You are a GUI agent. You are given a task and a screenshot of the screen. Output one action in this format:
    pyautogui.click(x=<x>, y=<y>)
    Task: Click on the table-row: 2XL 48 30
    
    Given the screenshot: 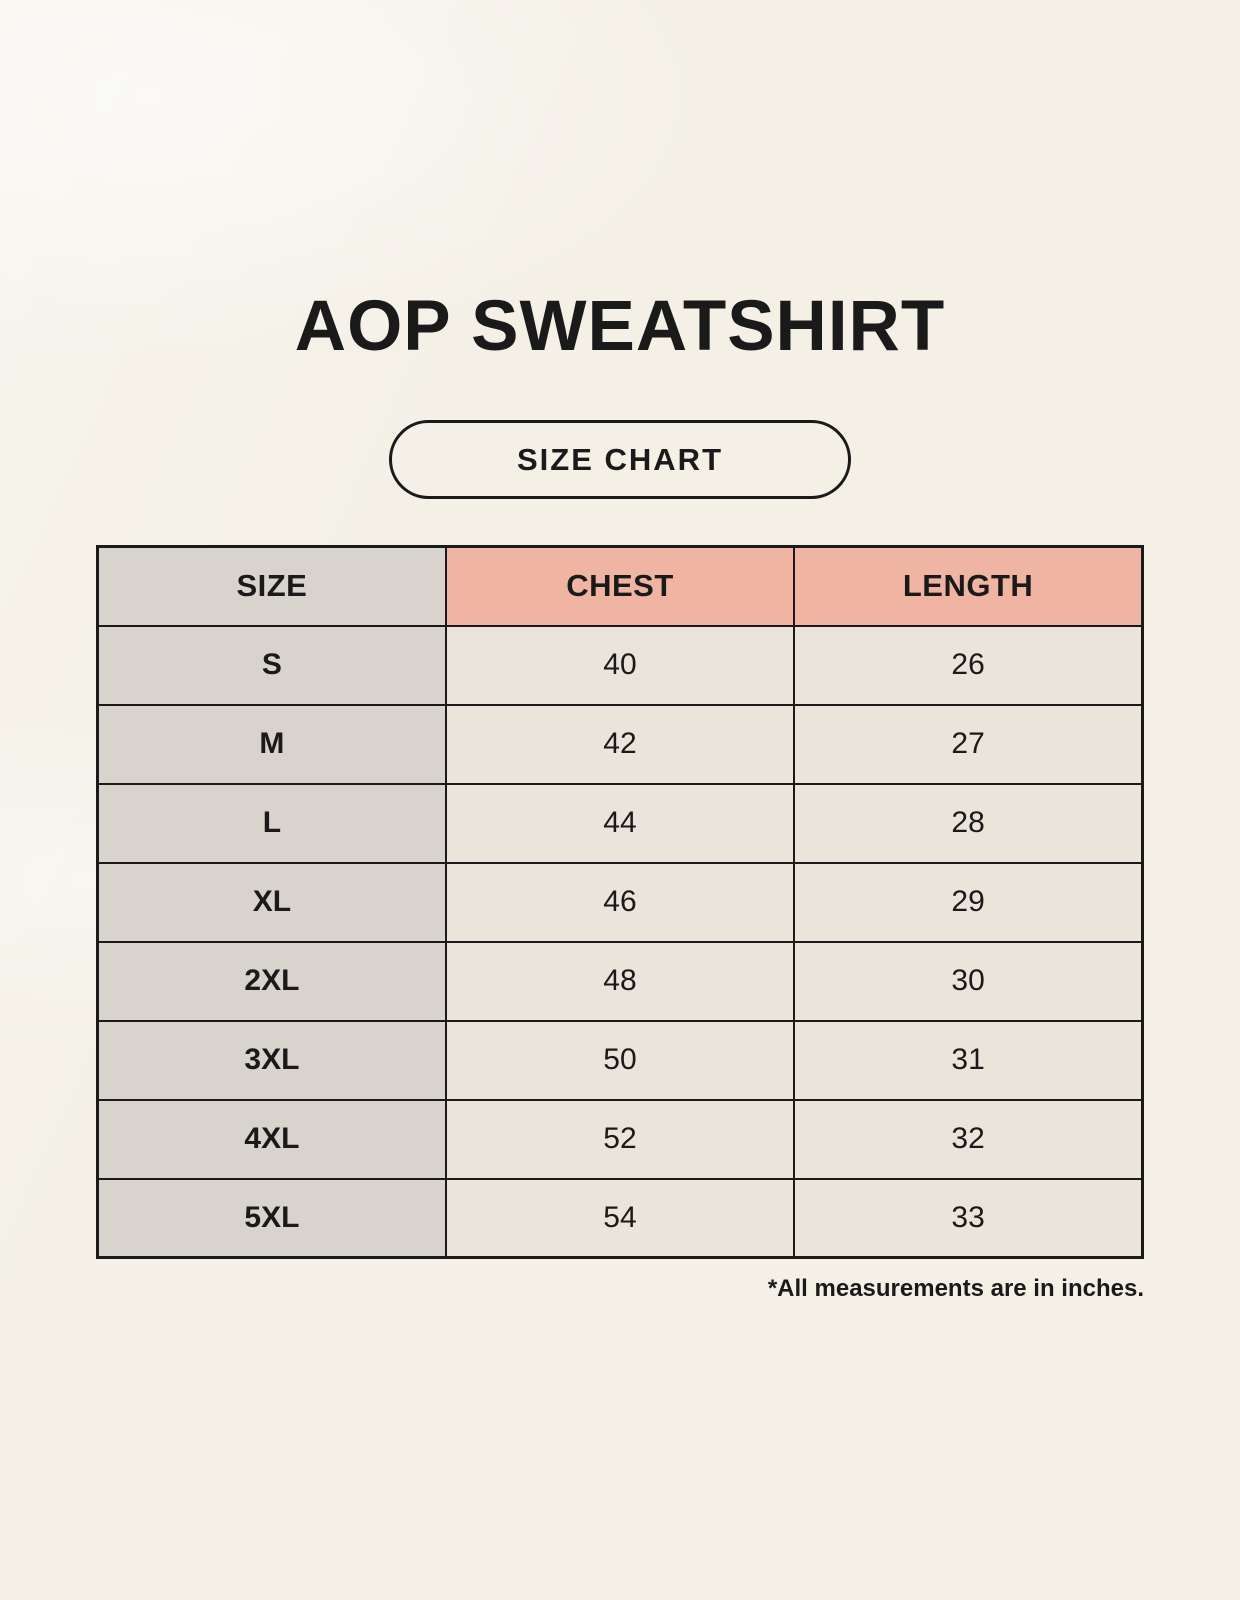 What is the action you would take?
    pyautogui.click(x=620, y=981)
    